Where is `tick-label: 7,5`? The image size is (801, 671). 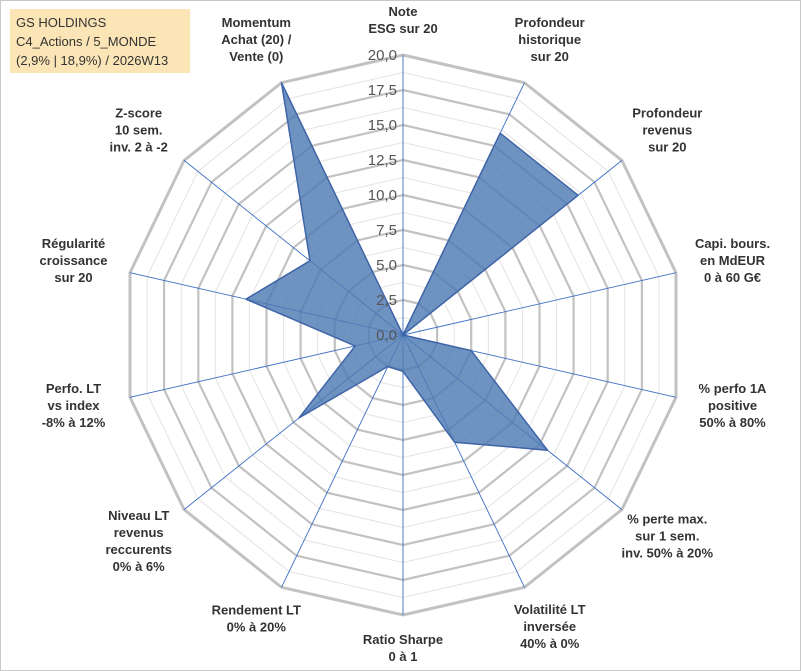 tick-label: 7,5 is located at coordinates (386, 230).